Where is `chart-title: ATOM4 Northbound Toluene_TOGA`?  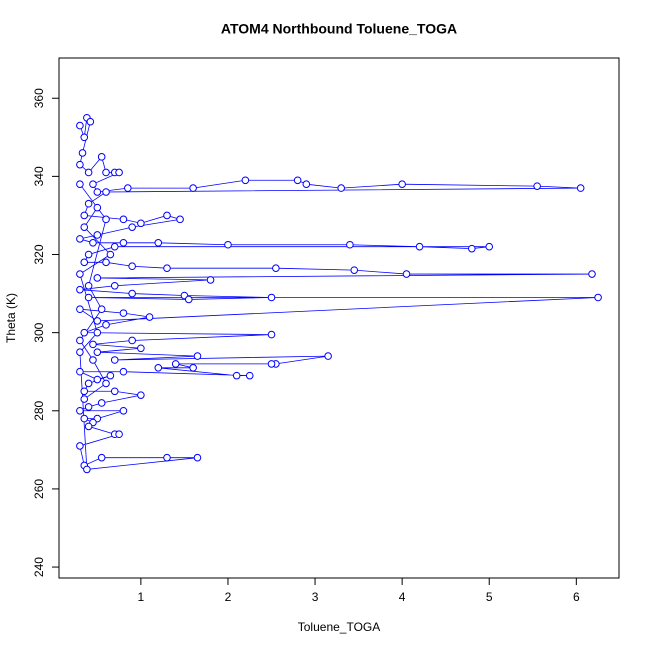
chart-title: ATOM4 Northbound Toluene_TOGA is located at coordinates (339, 29).